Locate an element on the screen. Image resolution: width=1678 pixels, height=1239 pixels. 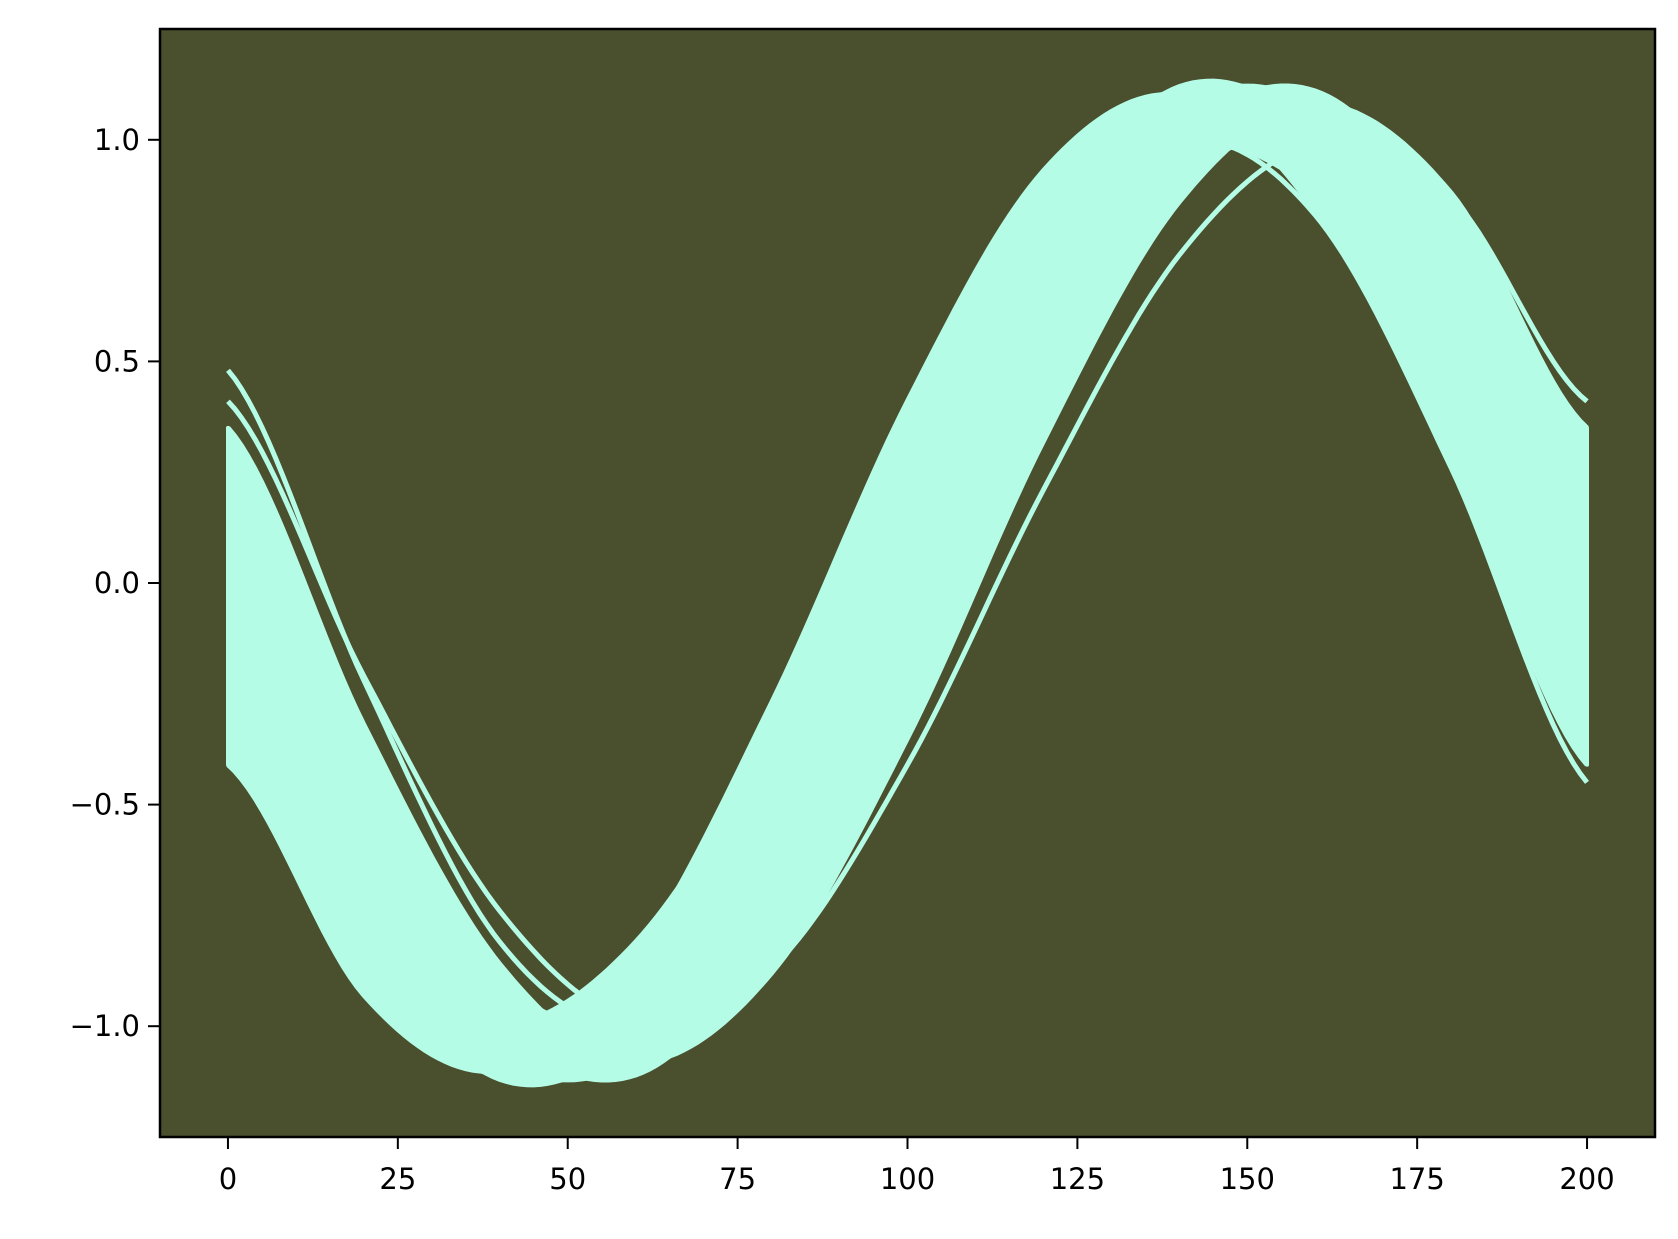
x-tick-label: 25 is located at coordinates (397, 1179).